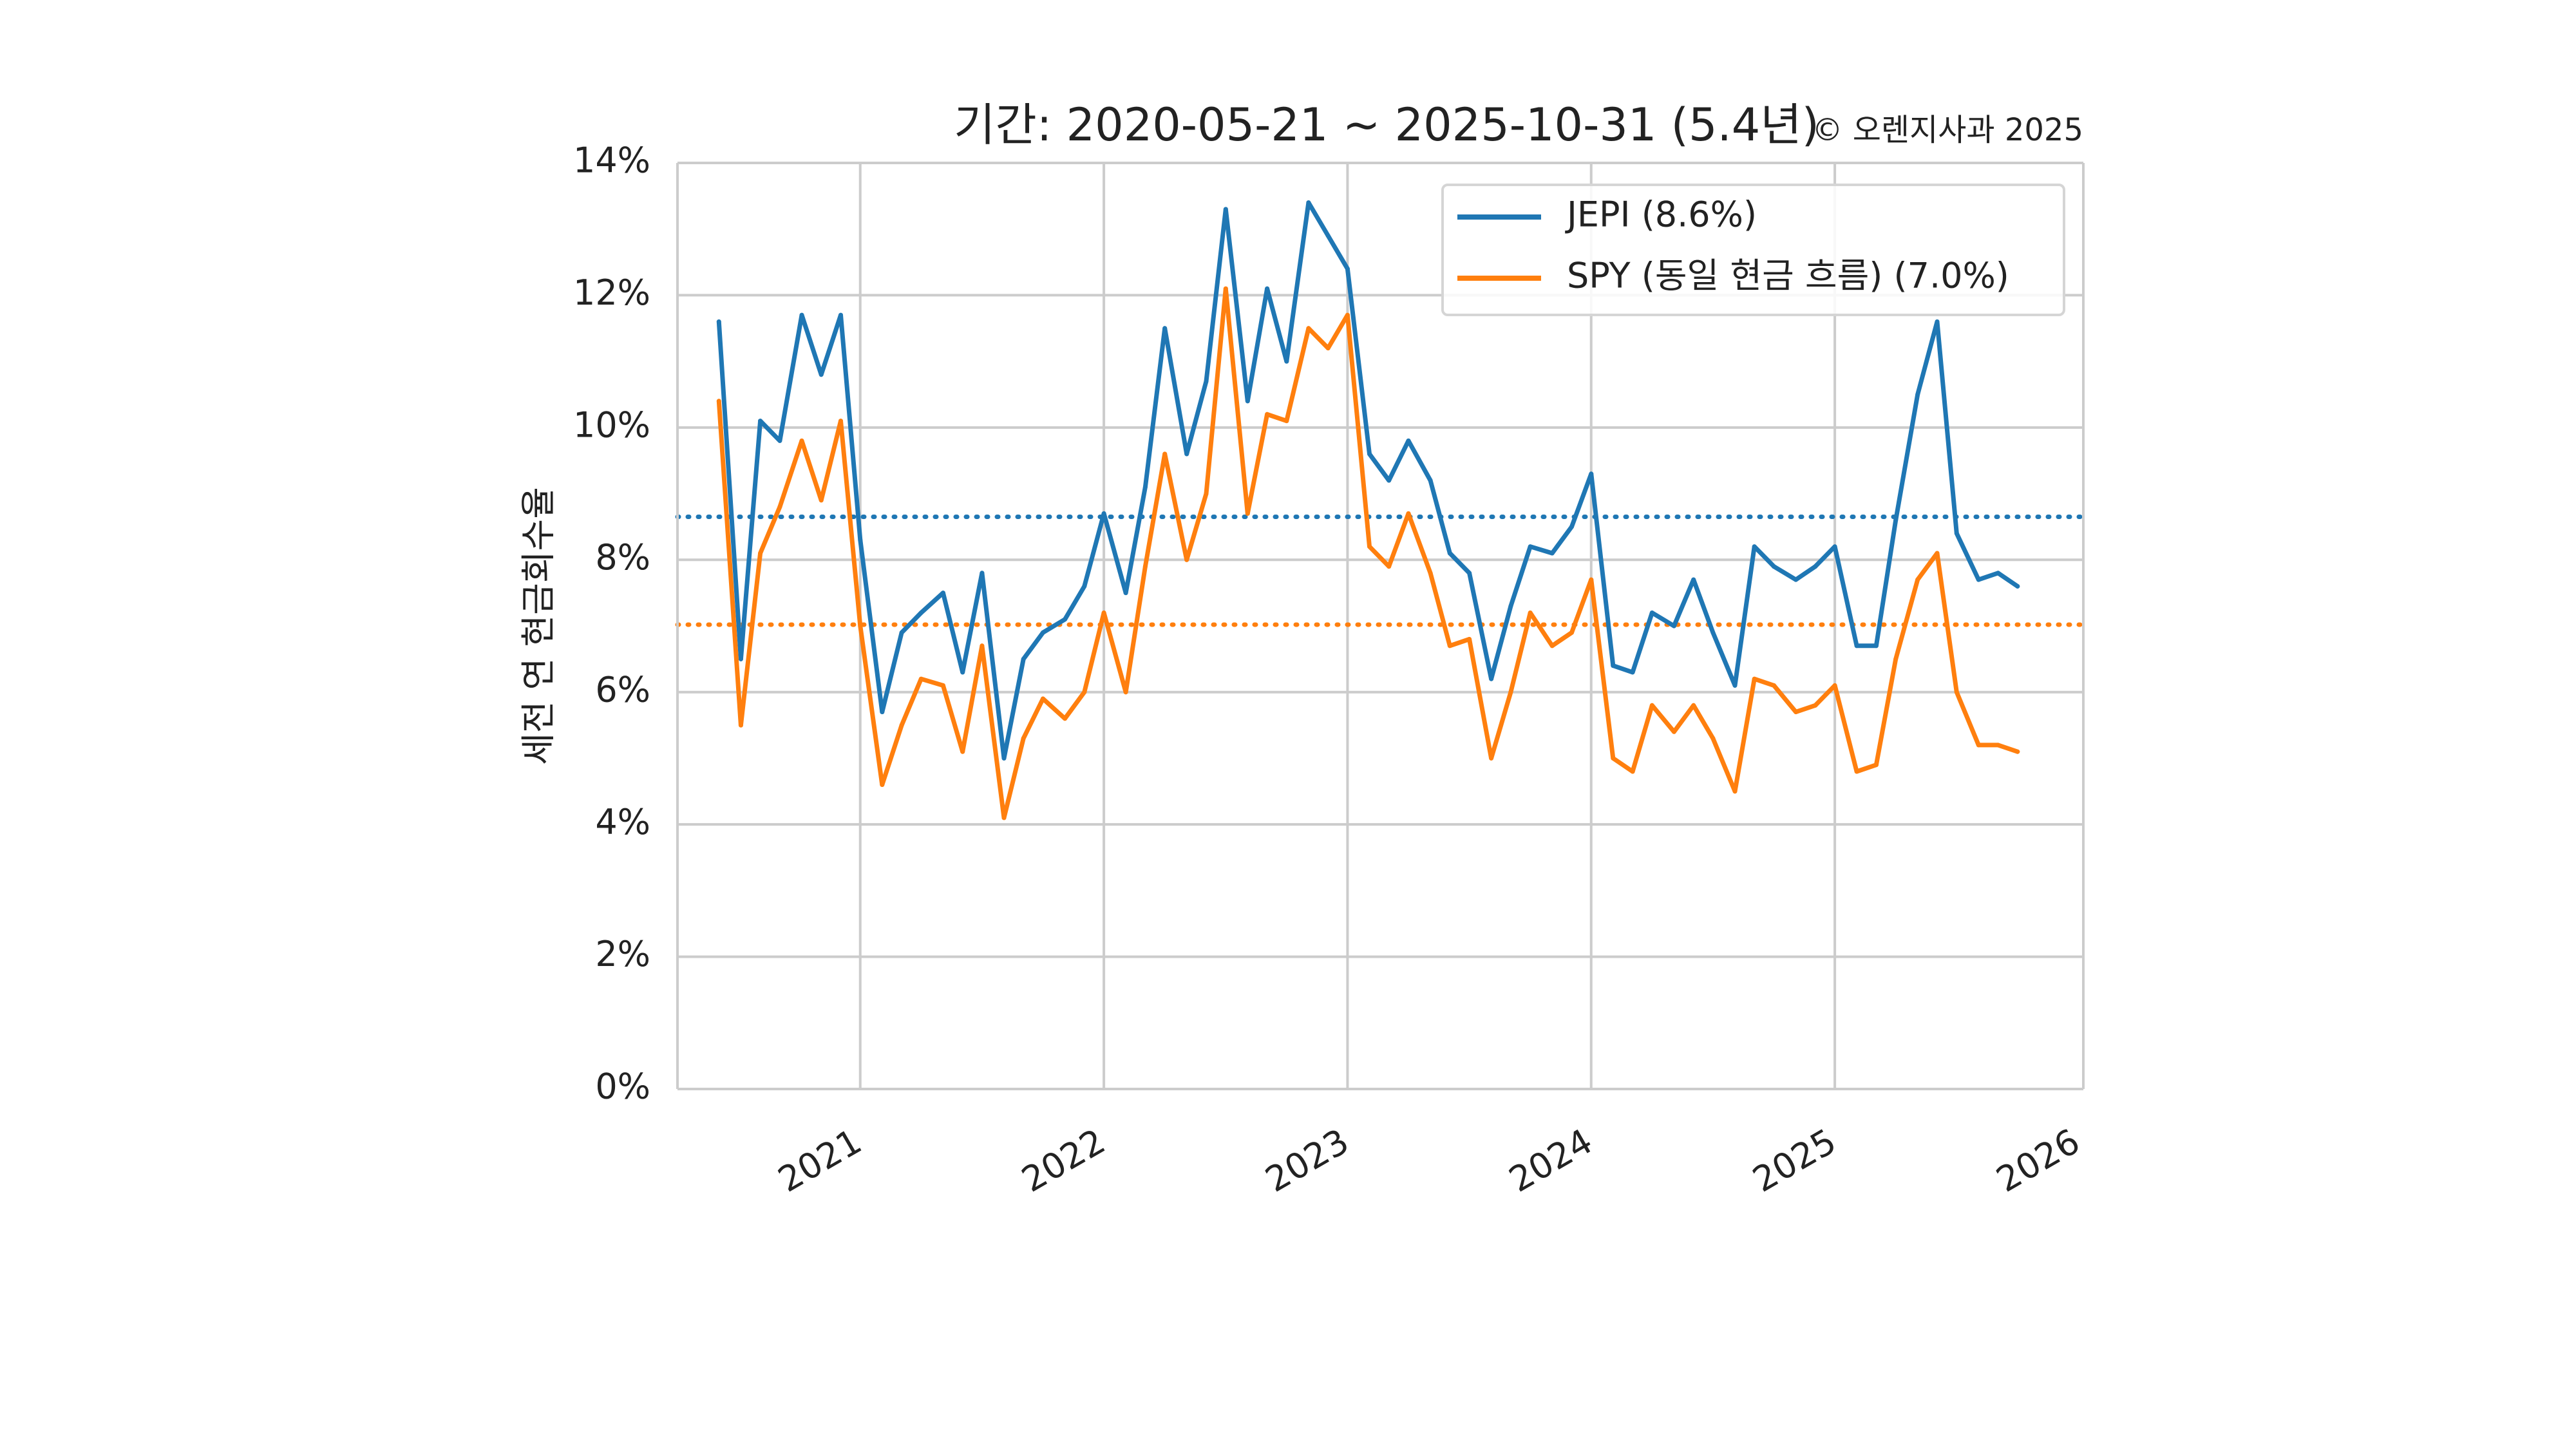  I want to click on legend-box, so click(1753, 250).